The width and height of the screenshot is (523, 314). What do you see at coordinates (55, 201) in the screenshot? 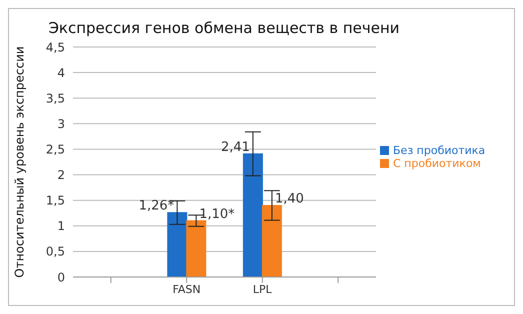
I see `y-tick-label: 1,5` at bounding box center [55, 201].